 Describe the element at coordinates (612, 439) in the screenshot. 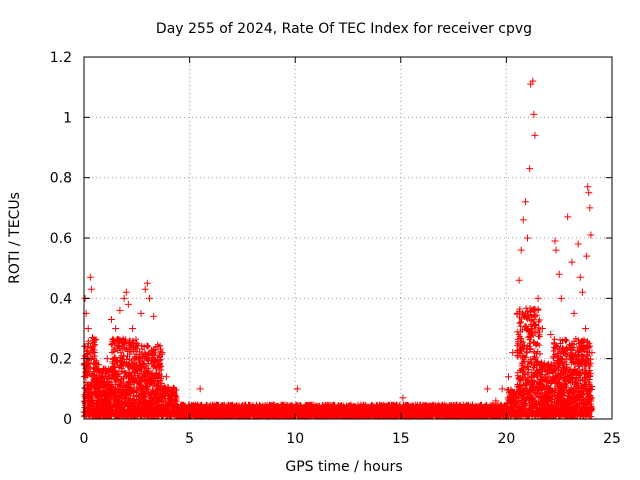

I see `x-tick-label: 25` at that location.